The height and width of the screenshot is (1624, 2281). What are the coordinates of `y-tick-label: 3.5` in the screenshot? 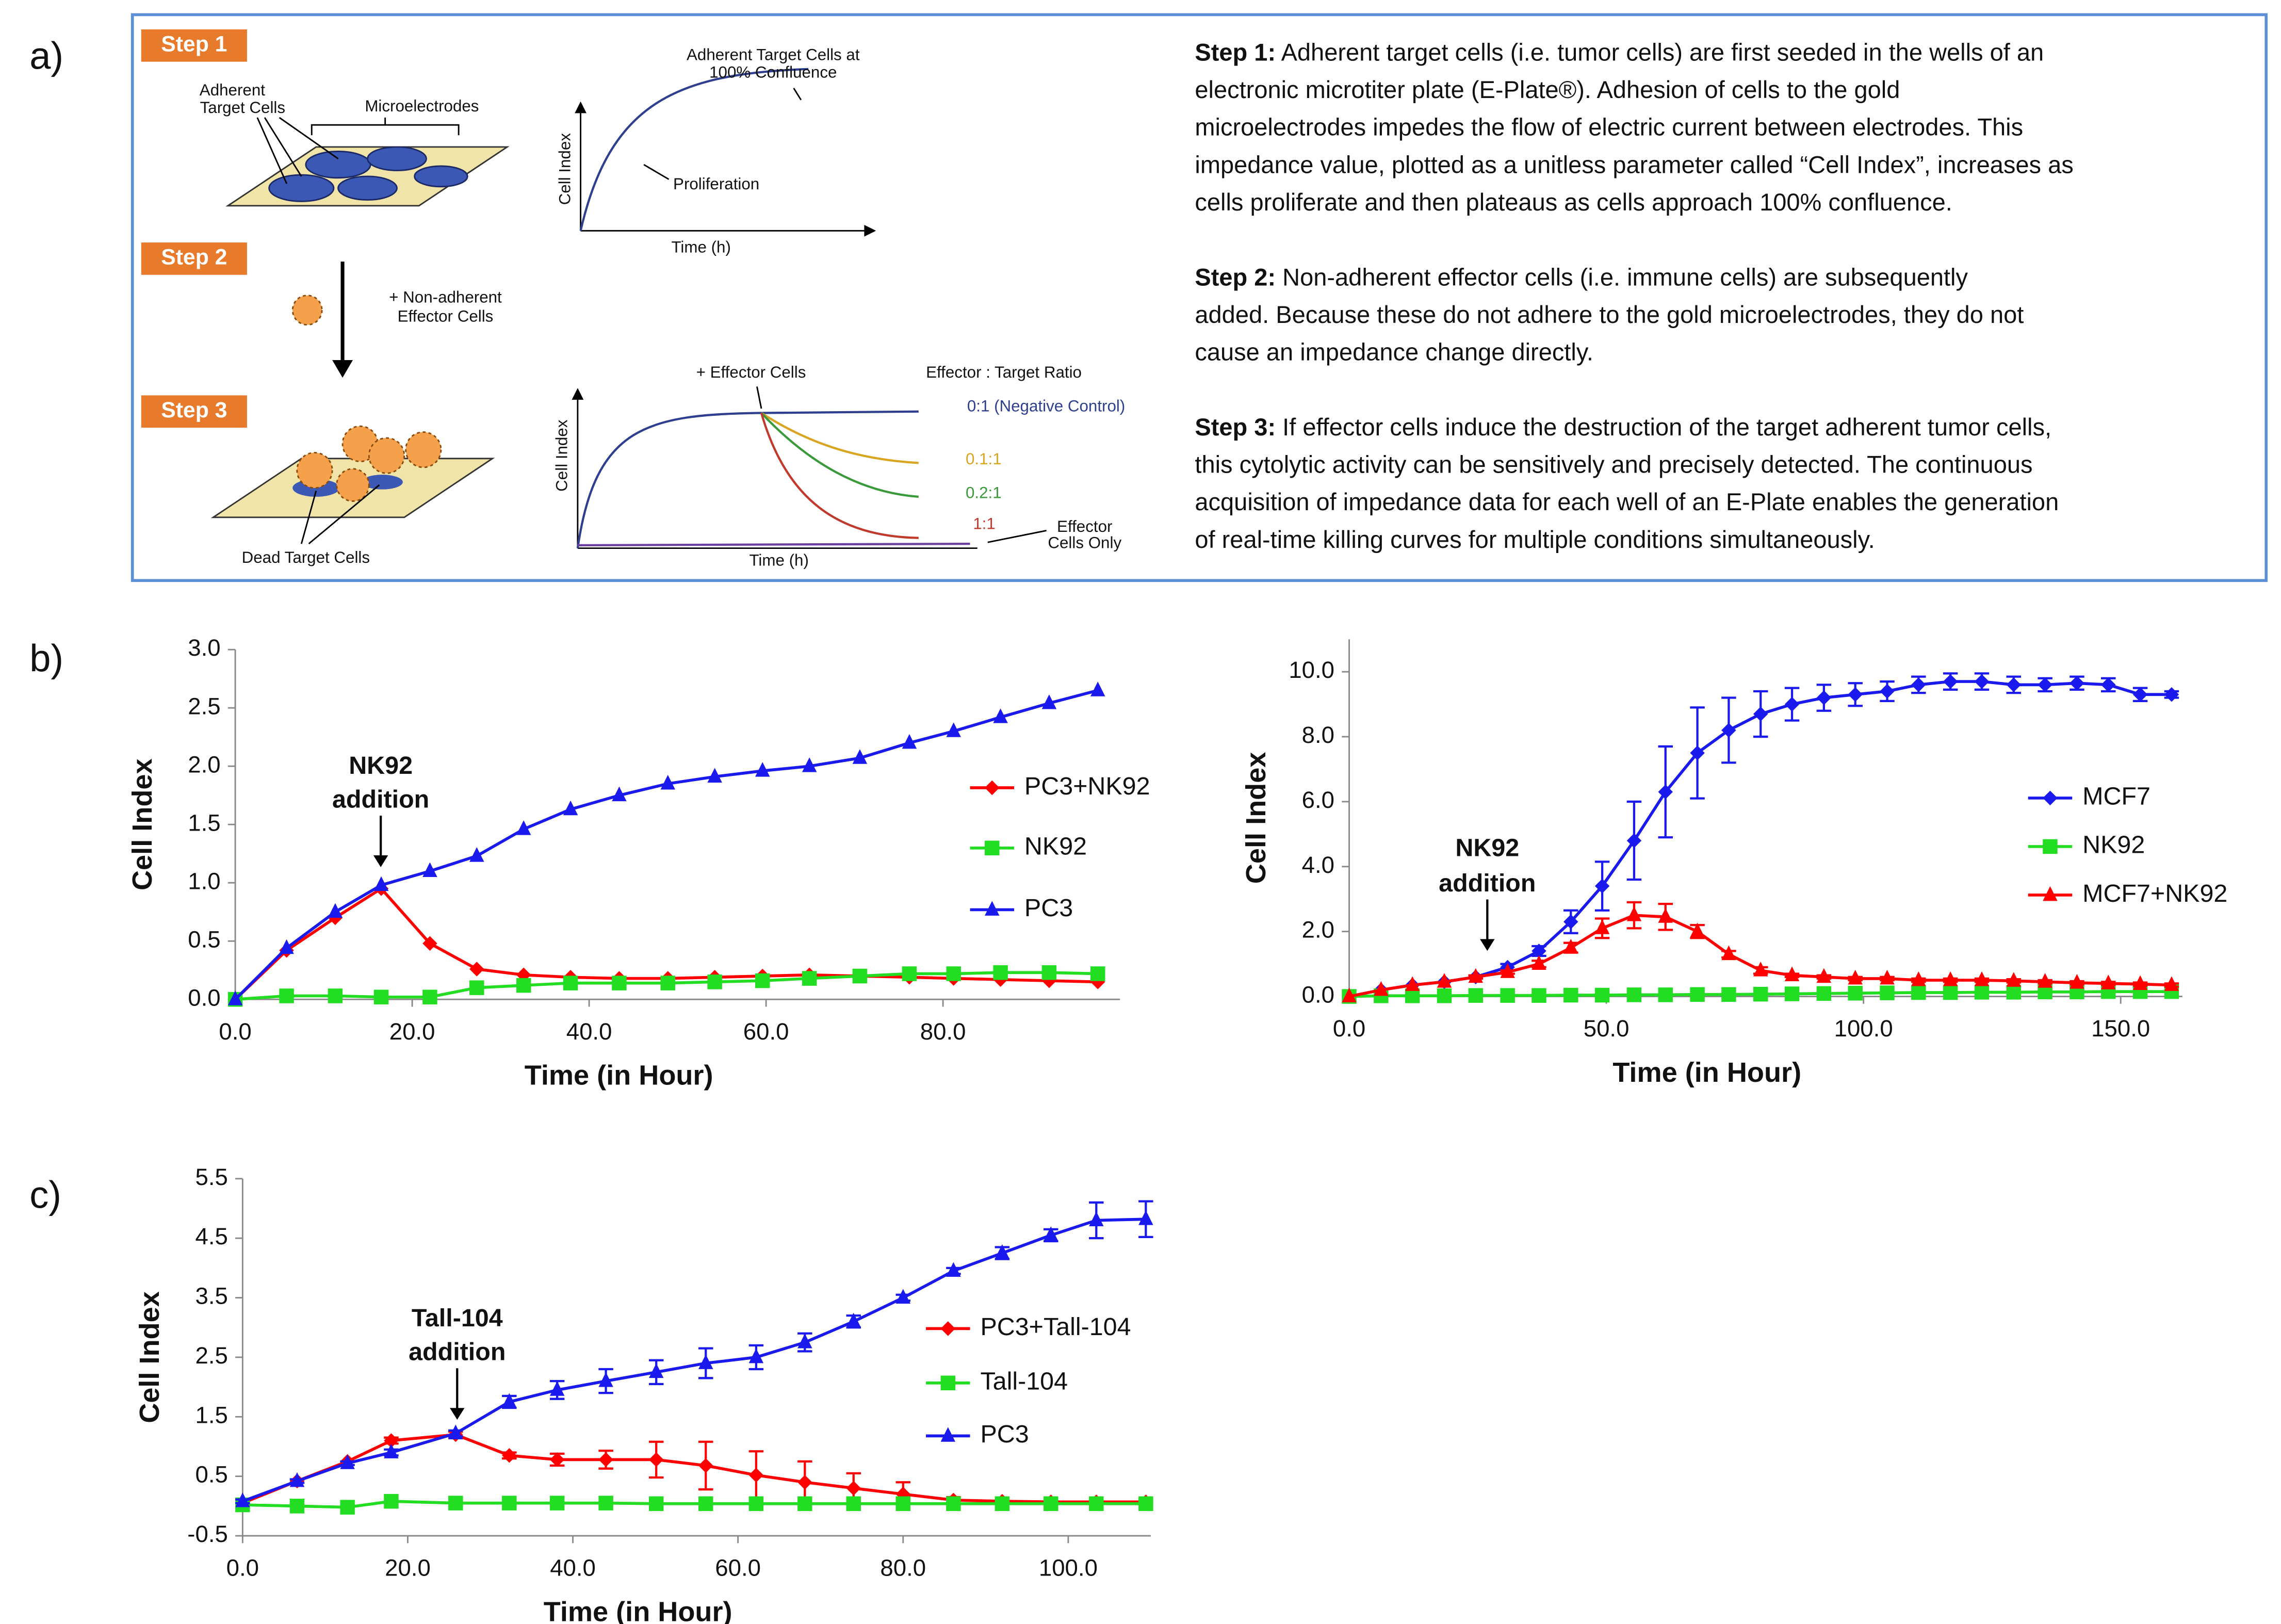 It's located at (211, 1296).